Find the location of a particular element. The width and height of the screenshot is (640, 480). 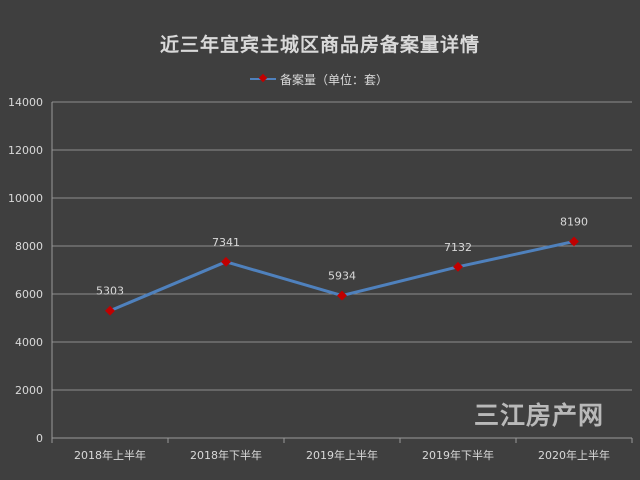

data-label: 5303 is located at coordinates (110, 291).